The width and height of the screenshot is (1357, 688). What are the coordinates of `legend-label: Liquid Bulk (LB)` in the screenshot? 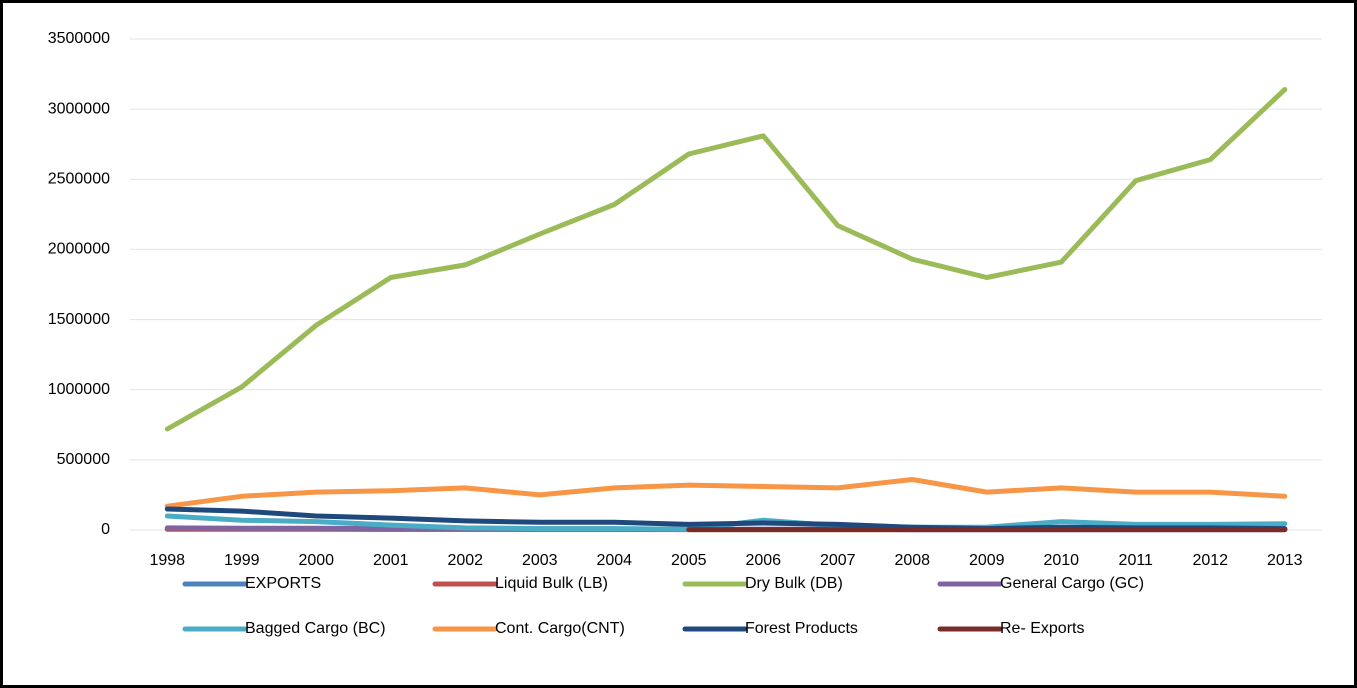 It's located at (551, 583).